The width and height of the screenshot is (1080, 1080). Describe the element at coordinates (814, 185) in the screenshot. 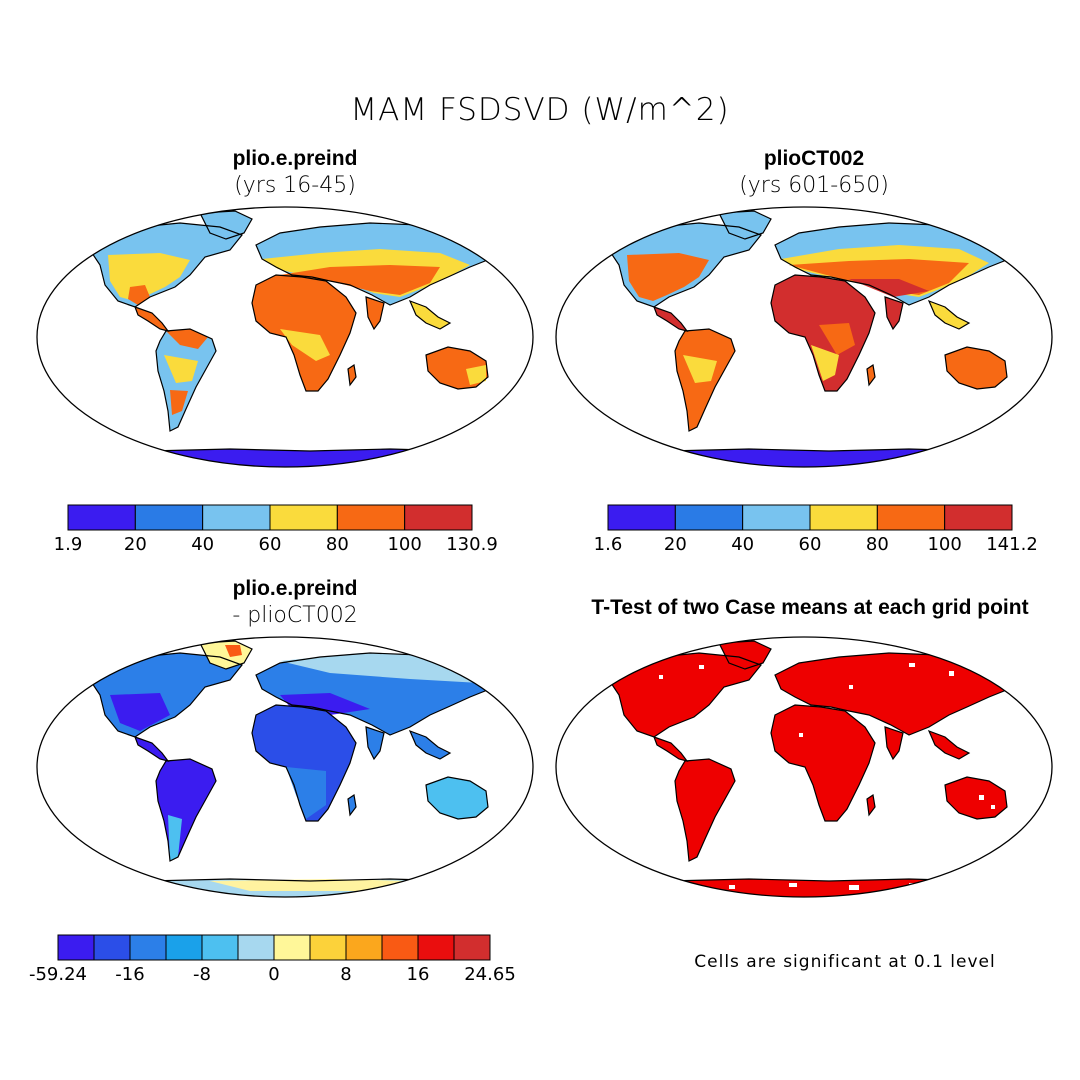

I see `panel-subtitle-top-right: (yrs 601-650)` at that location.